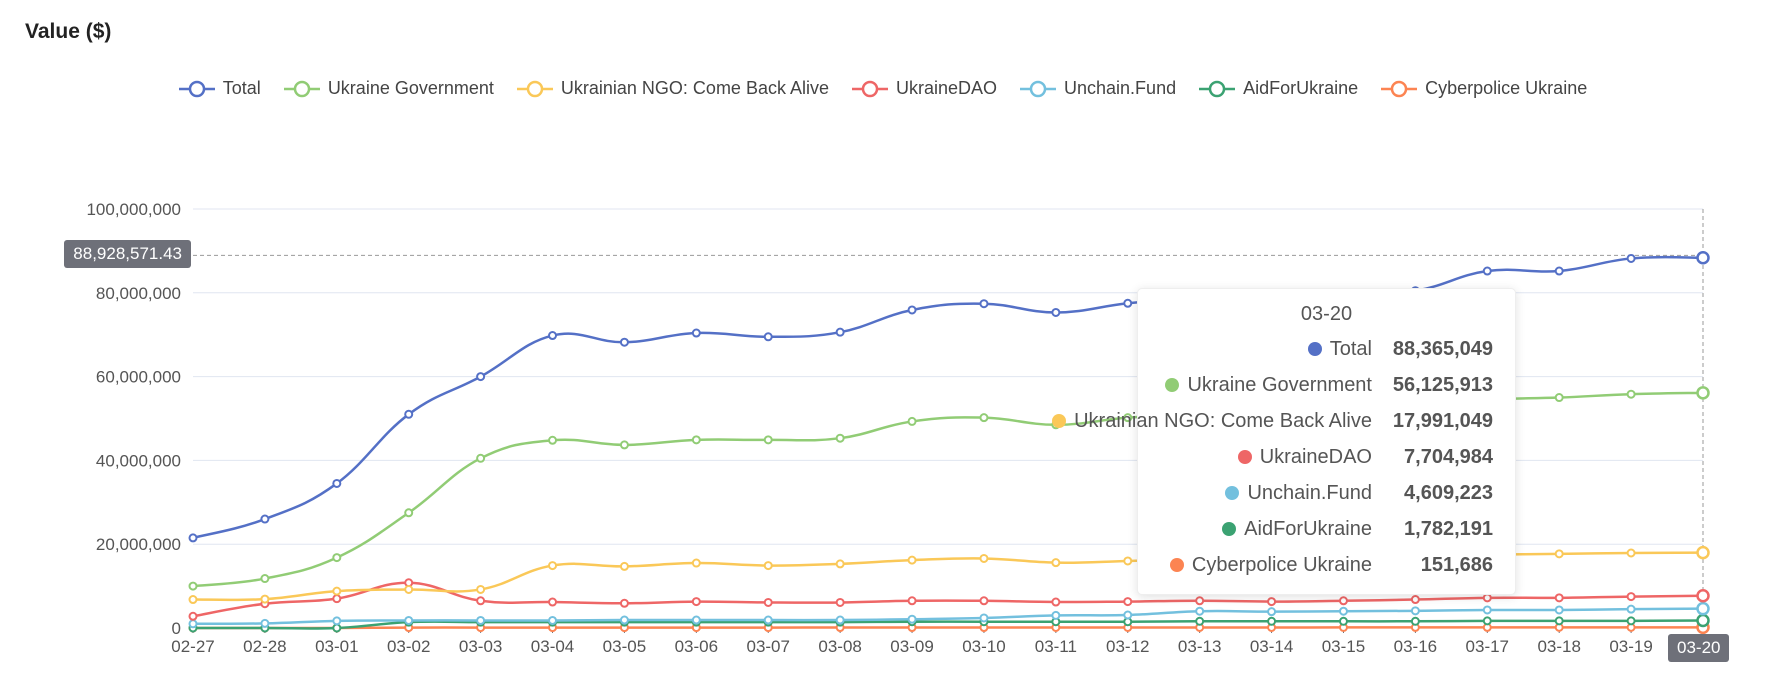 This screenshot has height=695, width=1765. Describe the element at coordinates (1483, 88) in the screenshot. I see `legend-item-cyberpolice-ukraine: Cyberpolice Ukraine` at that location.